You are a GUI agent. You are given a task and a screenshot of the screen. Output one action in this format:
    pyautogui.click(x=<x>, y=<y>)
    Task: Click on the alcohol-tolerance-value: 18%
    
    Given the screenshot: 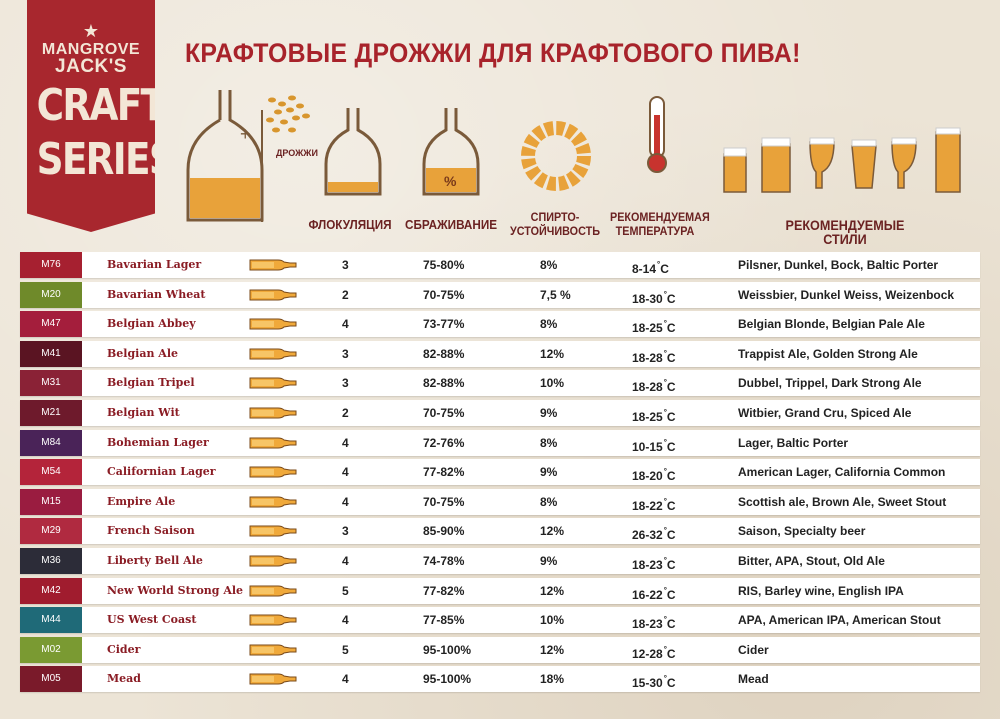 What is the action you would take?
    pyautogui.click(x=552, y=679)
    